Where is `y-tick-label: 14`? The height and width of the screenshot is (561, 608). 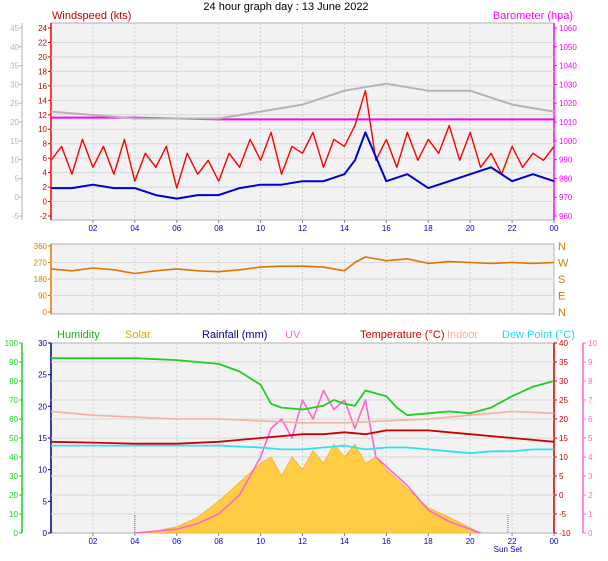
y-tick-label: 14 is located at coordinates (42, 100).